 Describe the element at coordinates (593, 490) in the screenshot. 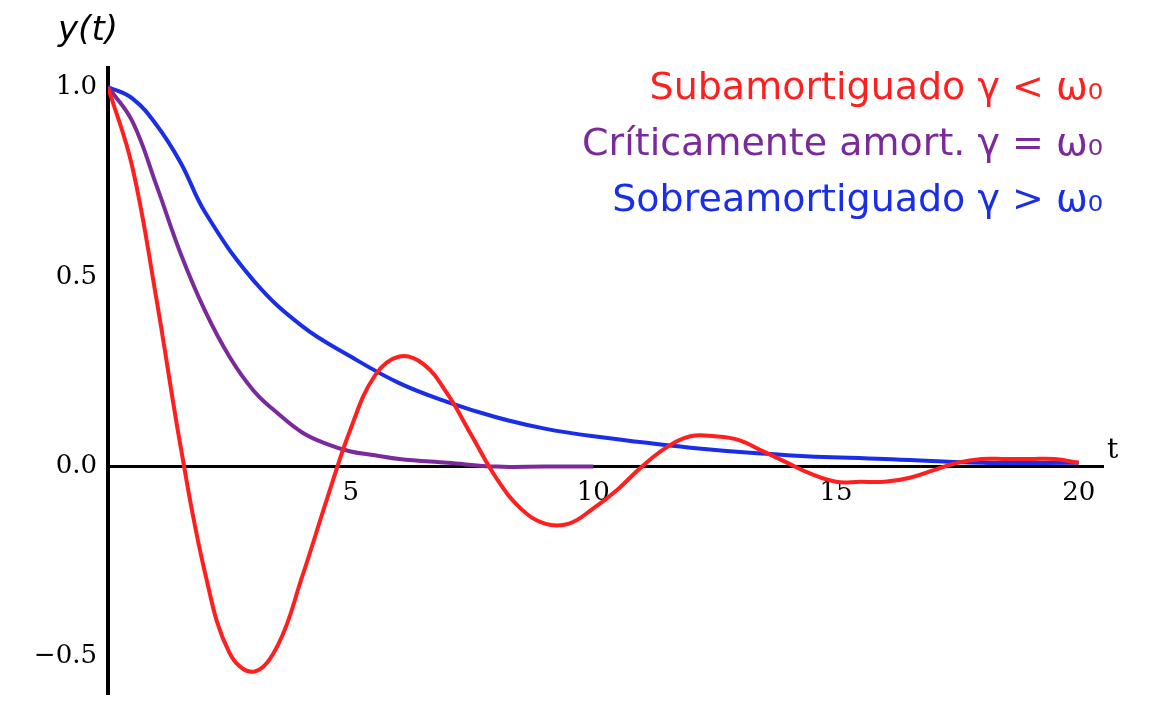

I see `x-tick-label: 10` at that location.